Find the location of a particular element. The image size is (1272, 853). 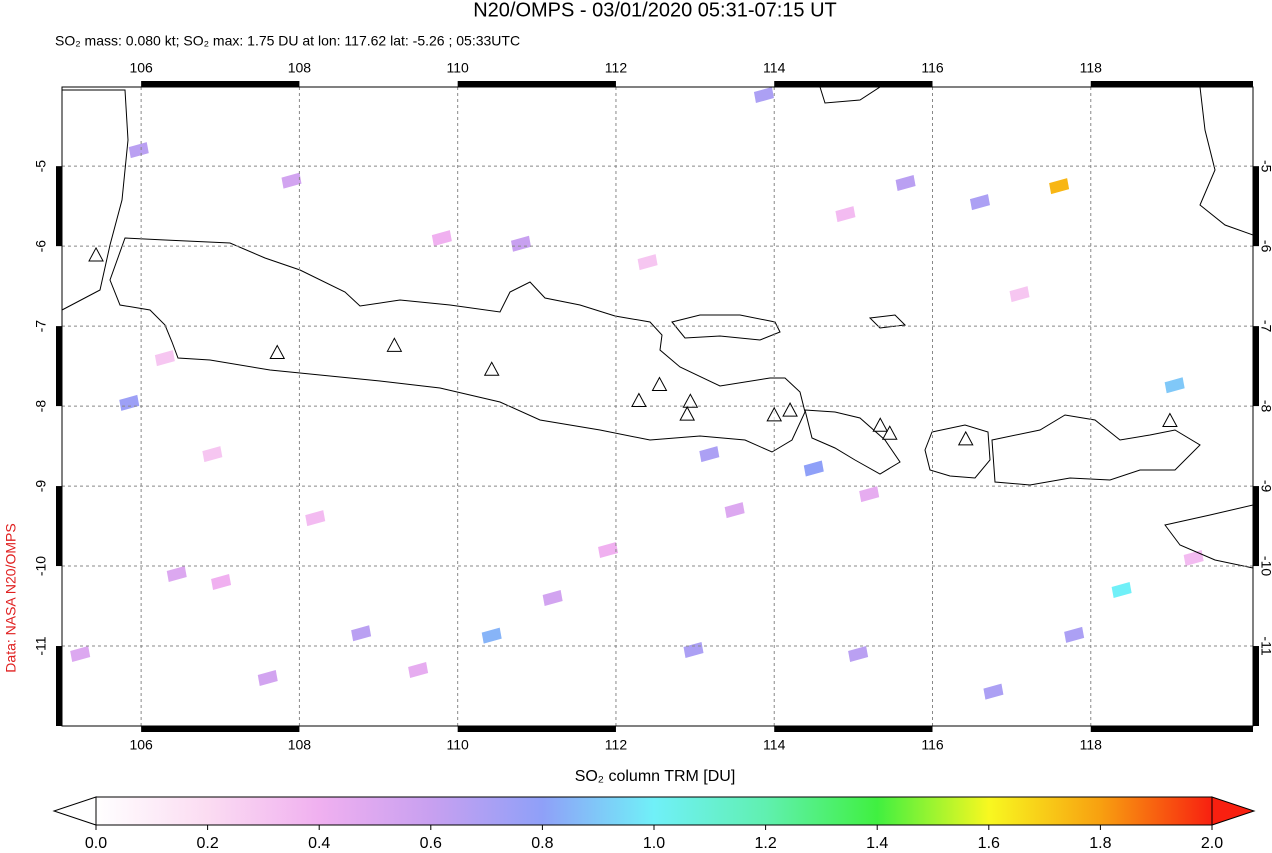

colorbar-tick-label: 1.2 is located at coordinates (765, 843).